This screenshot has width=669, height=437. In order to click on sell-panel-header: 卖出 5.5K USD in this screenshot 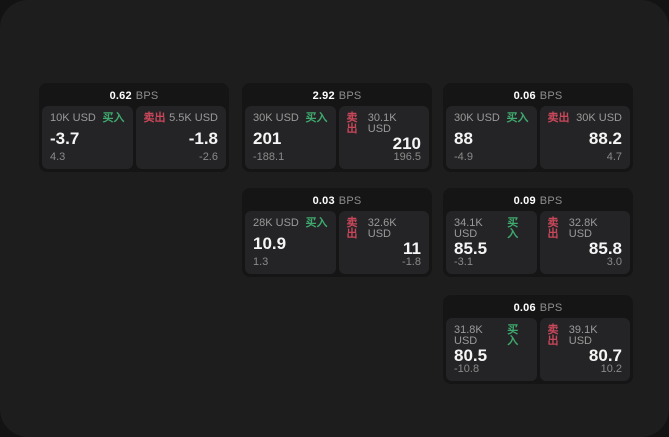, I will do `click(181, 118)`.